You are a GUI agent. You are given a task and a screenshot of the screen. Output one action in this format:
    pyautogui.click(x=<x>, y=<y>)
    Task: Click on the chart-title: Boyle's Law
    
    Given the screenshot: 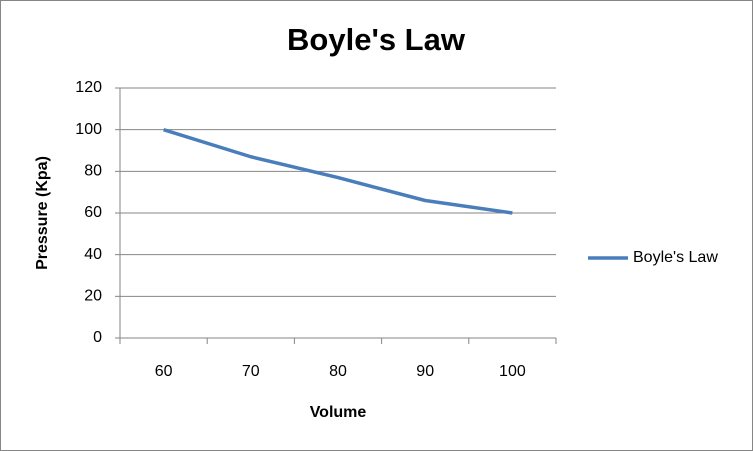 What is the action you would take?
    pyautogui.click(x=376, y=39)
    